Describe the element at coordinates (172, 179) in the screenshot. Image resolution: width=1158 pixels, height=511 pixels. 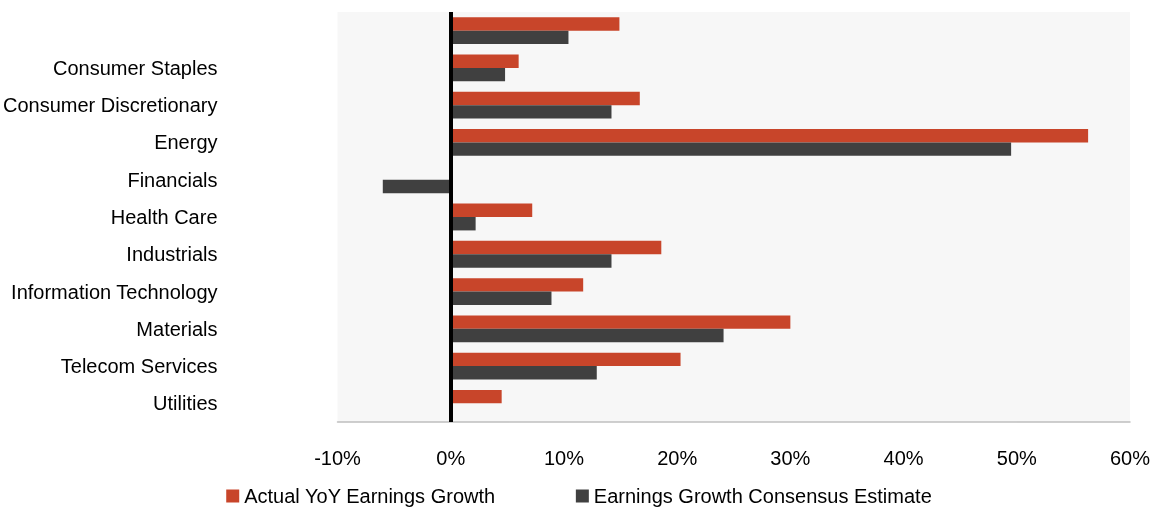
I see `y-tick-label: Financials` at that location.